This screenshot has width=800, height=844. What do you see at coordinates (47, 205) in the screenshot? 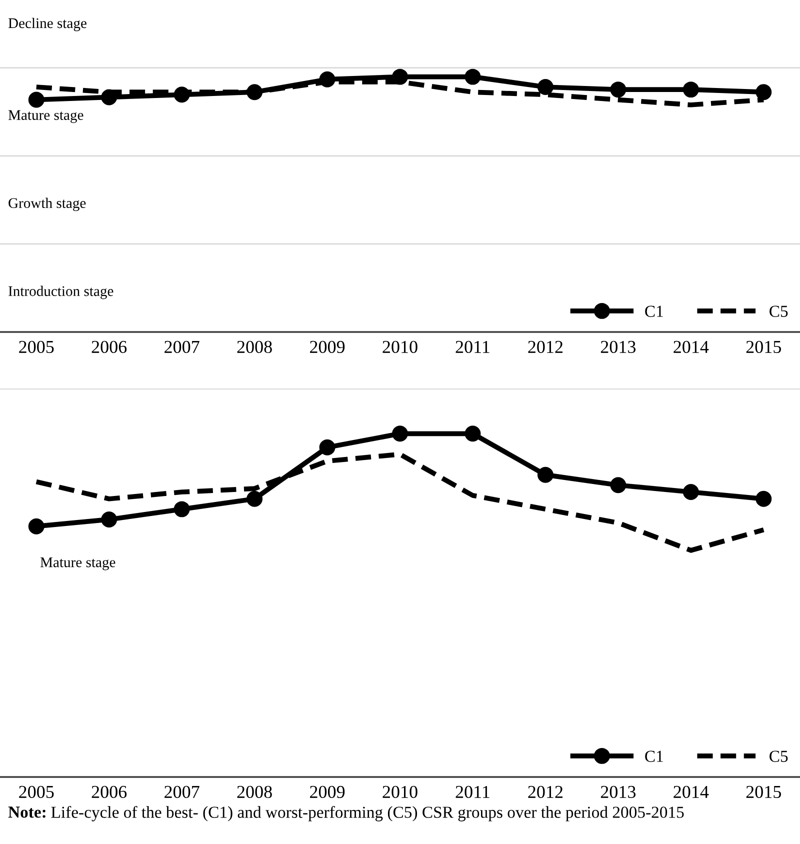
I see `annotation: Growth stage` at bounding box center [47, 205].